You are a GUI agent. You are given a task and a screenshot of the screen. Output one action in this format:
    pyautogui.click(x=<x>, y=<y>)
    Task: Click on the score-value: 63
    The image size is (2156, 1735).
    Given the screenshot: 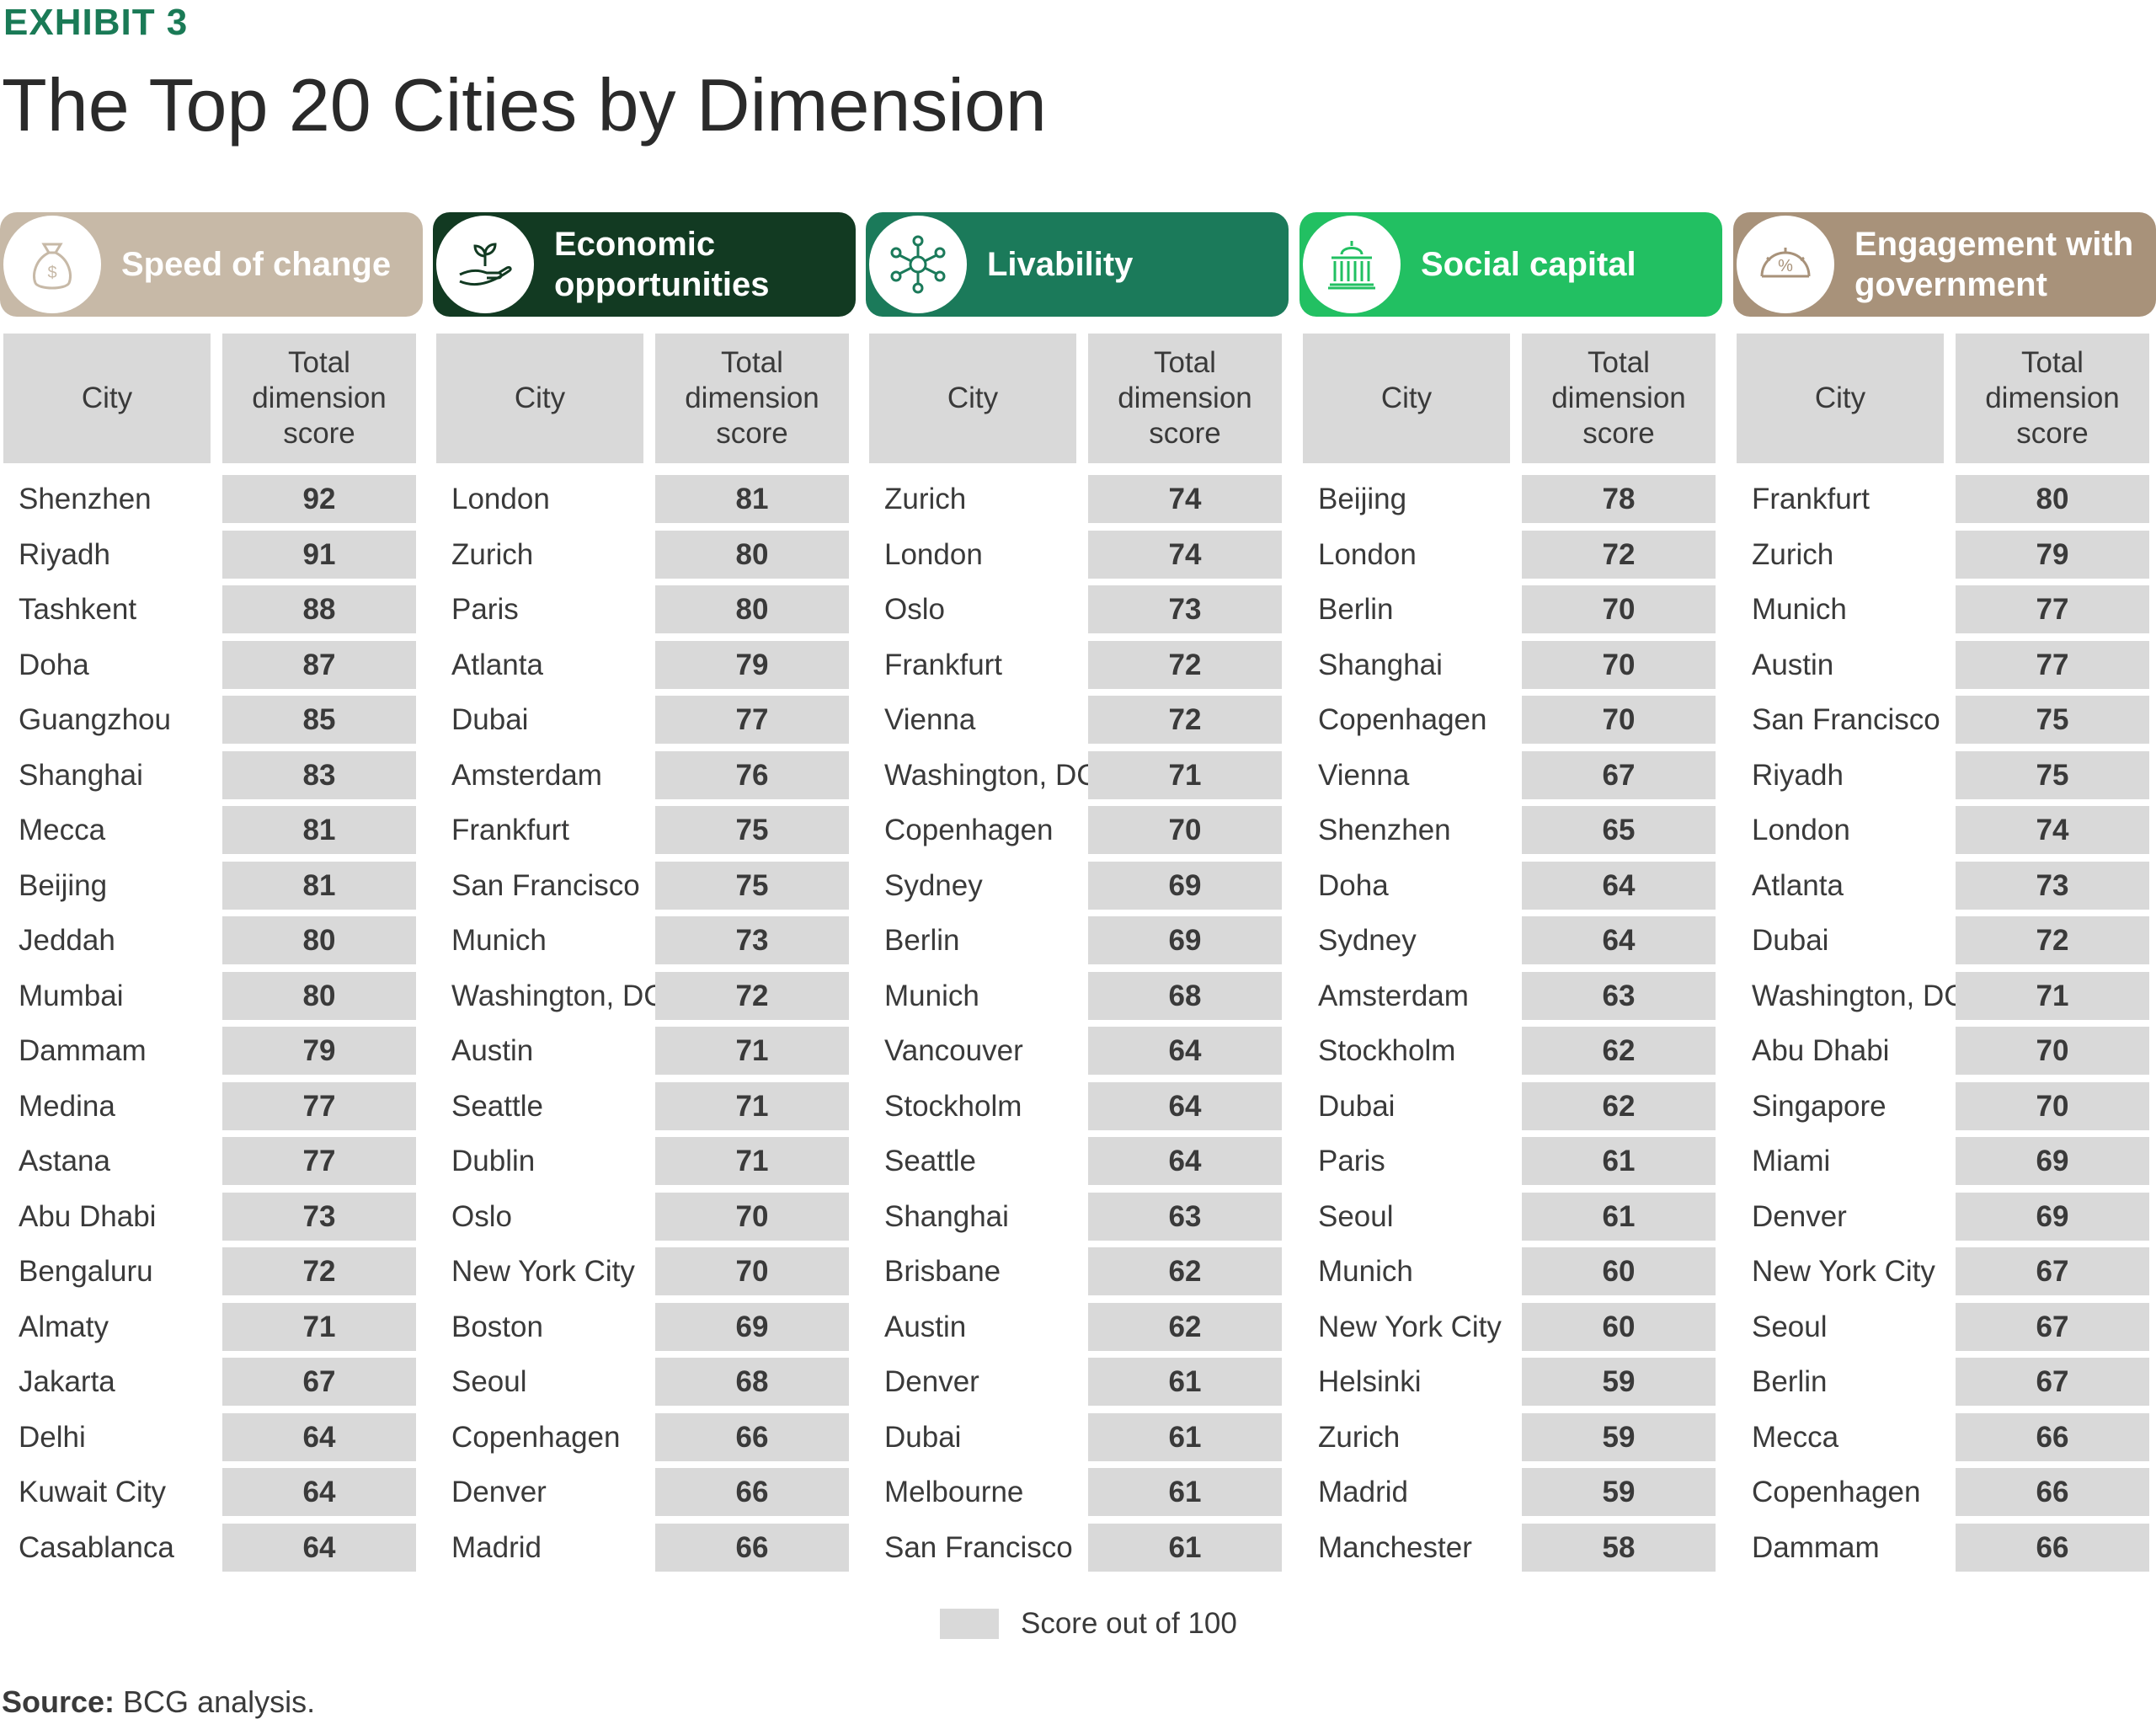 What is the action you would take?
    pyautogui.click(x=1185, y=1216)
    